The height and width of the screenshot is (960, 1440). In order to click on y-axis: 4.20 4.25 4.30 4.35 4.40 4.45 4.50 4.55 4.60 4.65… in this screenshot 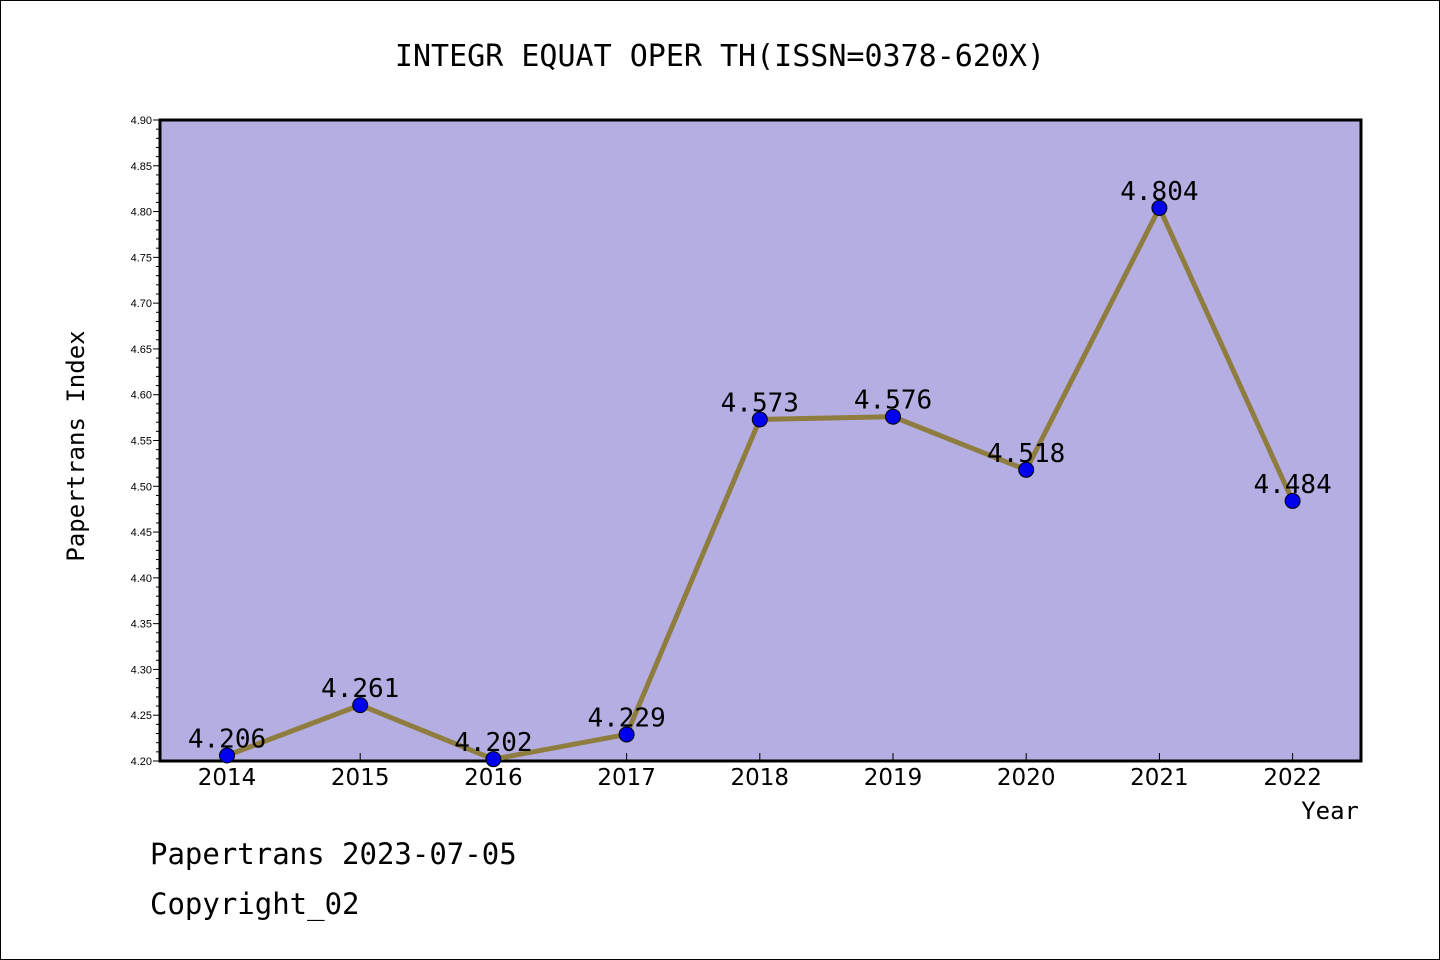, I will do `click(145, 441)`.